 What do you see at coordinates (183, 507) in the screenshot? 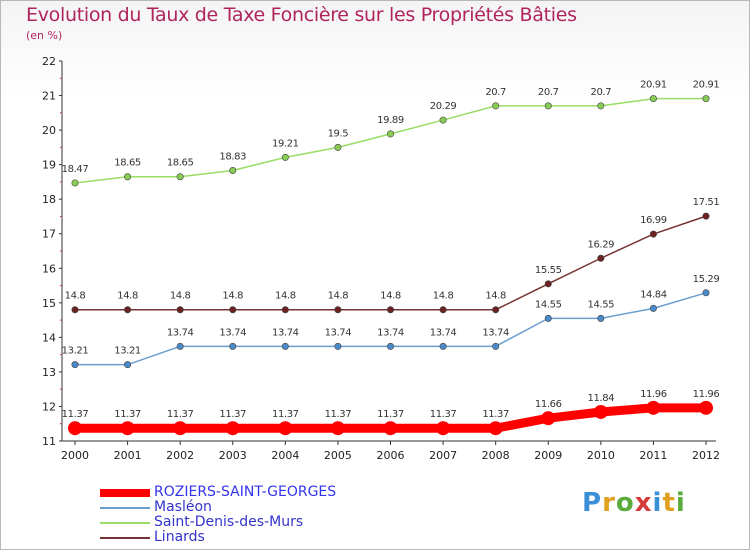
I see `legend-label: Masléon` at bounding box center [183, 507].